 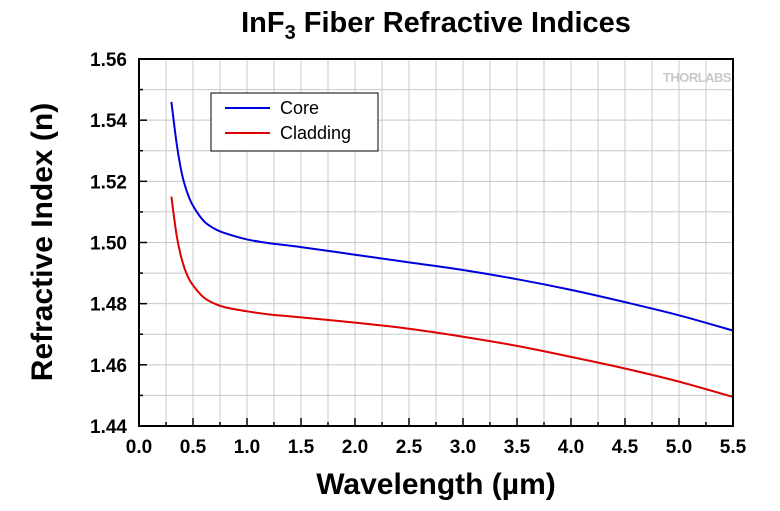 I want to click on y-tick-label: 1.46, so click(x=108, y=366).